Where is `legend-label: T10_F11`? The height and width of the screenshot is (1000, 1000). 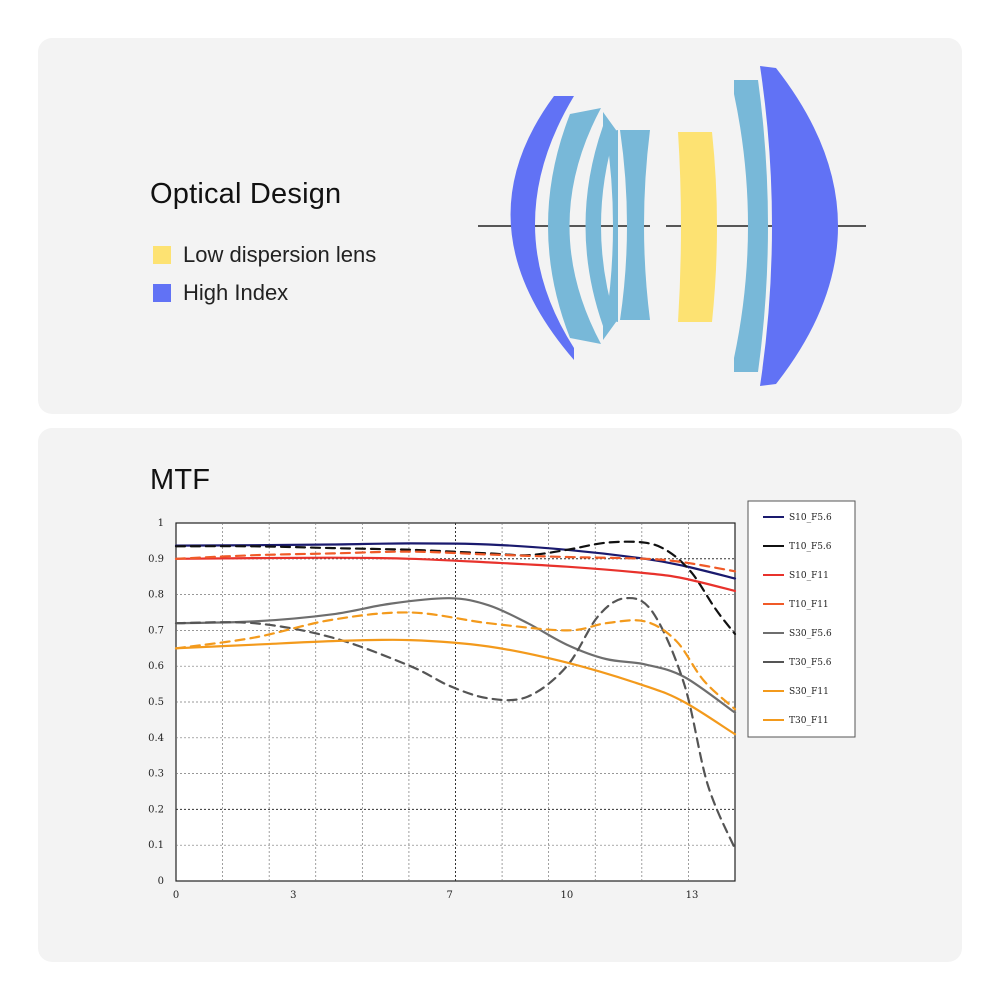
legend-label: T10_F11 is located at coordinates (809, 605).